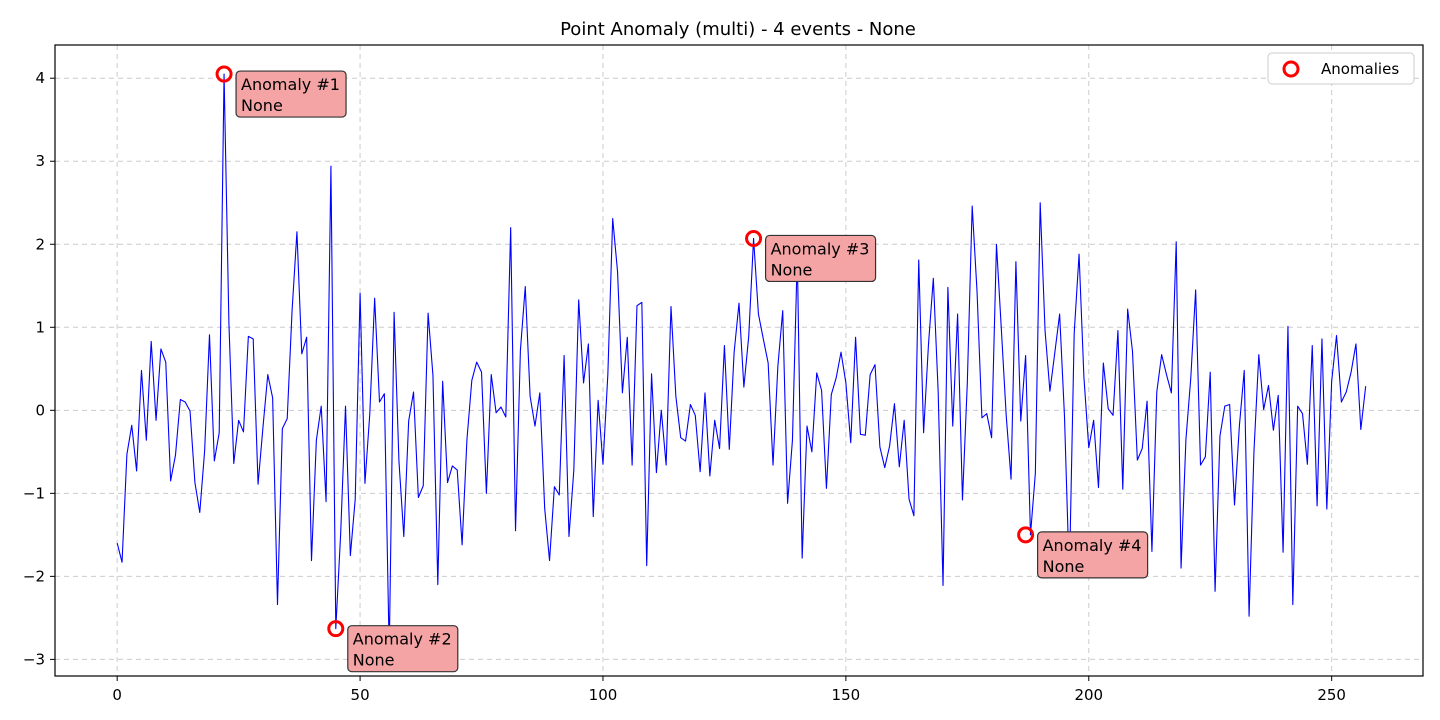 The image size is (1440, 720). What do you see at coordinates (360, 695) in the screenshot?
I see `x-tick-label: 50` at bounding box center [360, 695].